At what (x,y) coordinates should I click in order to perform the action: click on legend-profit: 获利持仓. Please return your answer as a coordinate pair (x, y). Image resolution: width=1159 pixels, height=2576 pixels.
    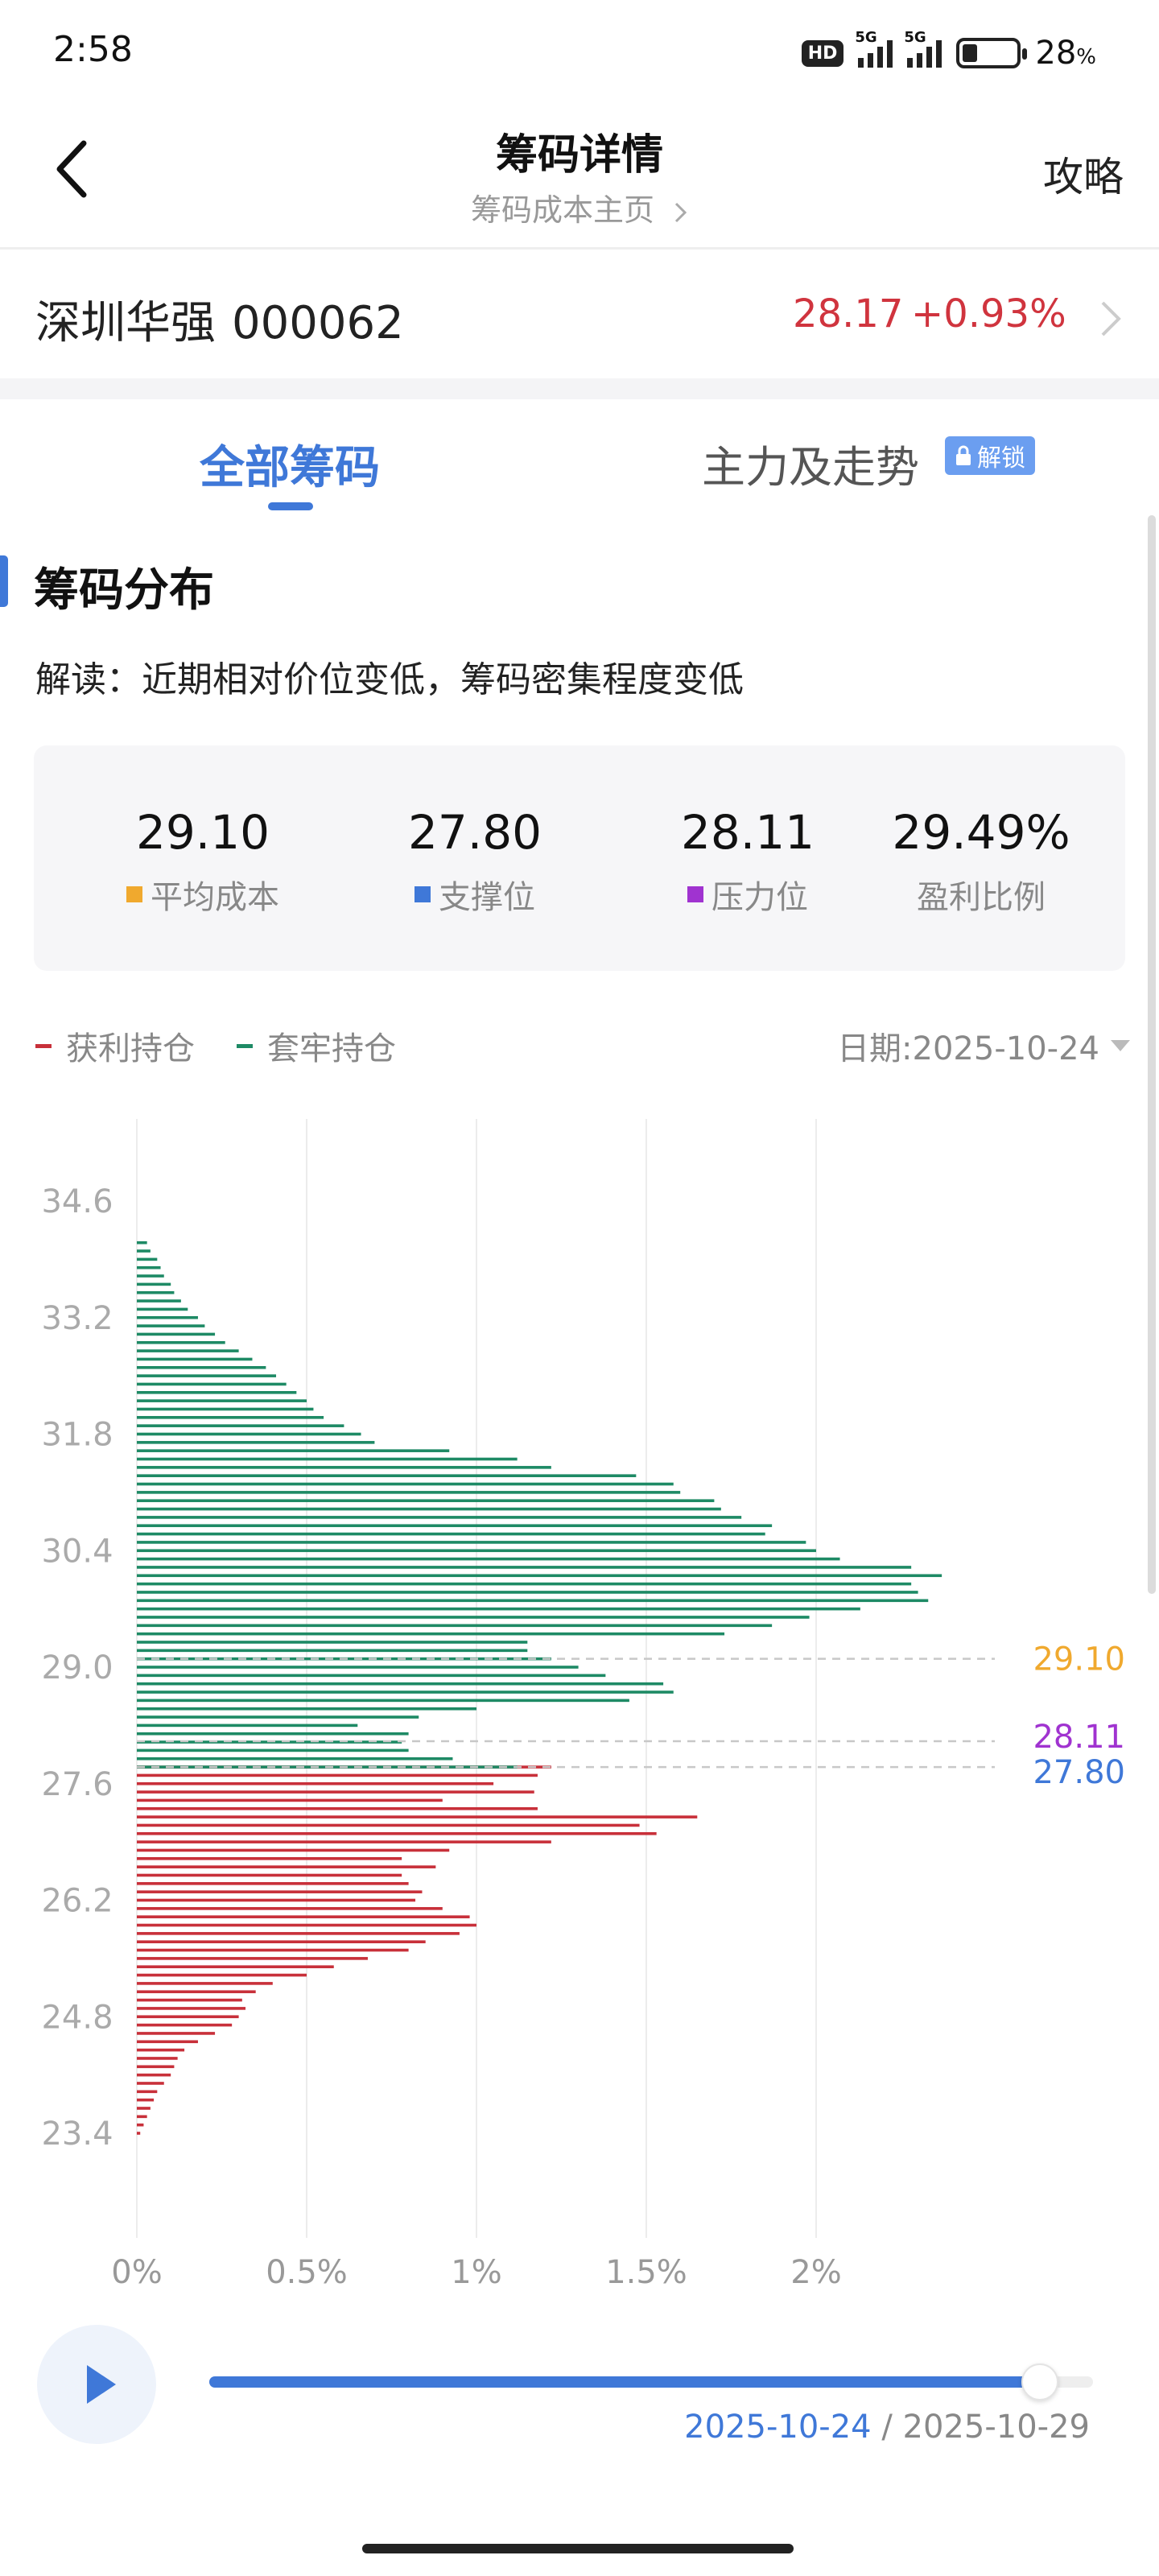
    Looking at the image, I should click on (115, 1045).